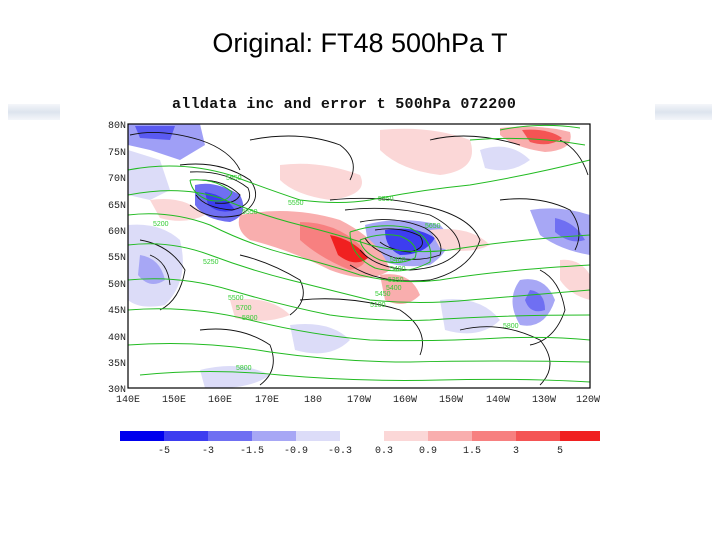 Image resolution: width=720 pixels, height=540 pixels. Describe the element at coordinates (433, 226) in the screenshot. I see `contour-label: 5650` at that location.